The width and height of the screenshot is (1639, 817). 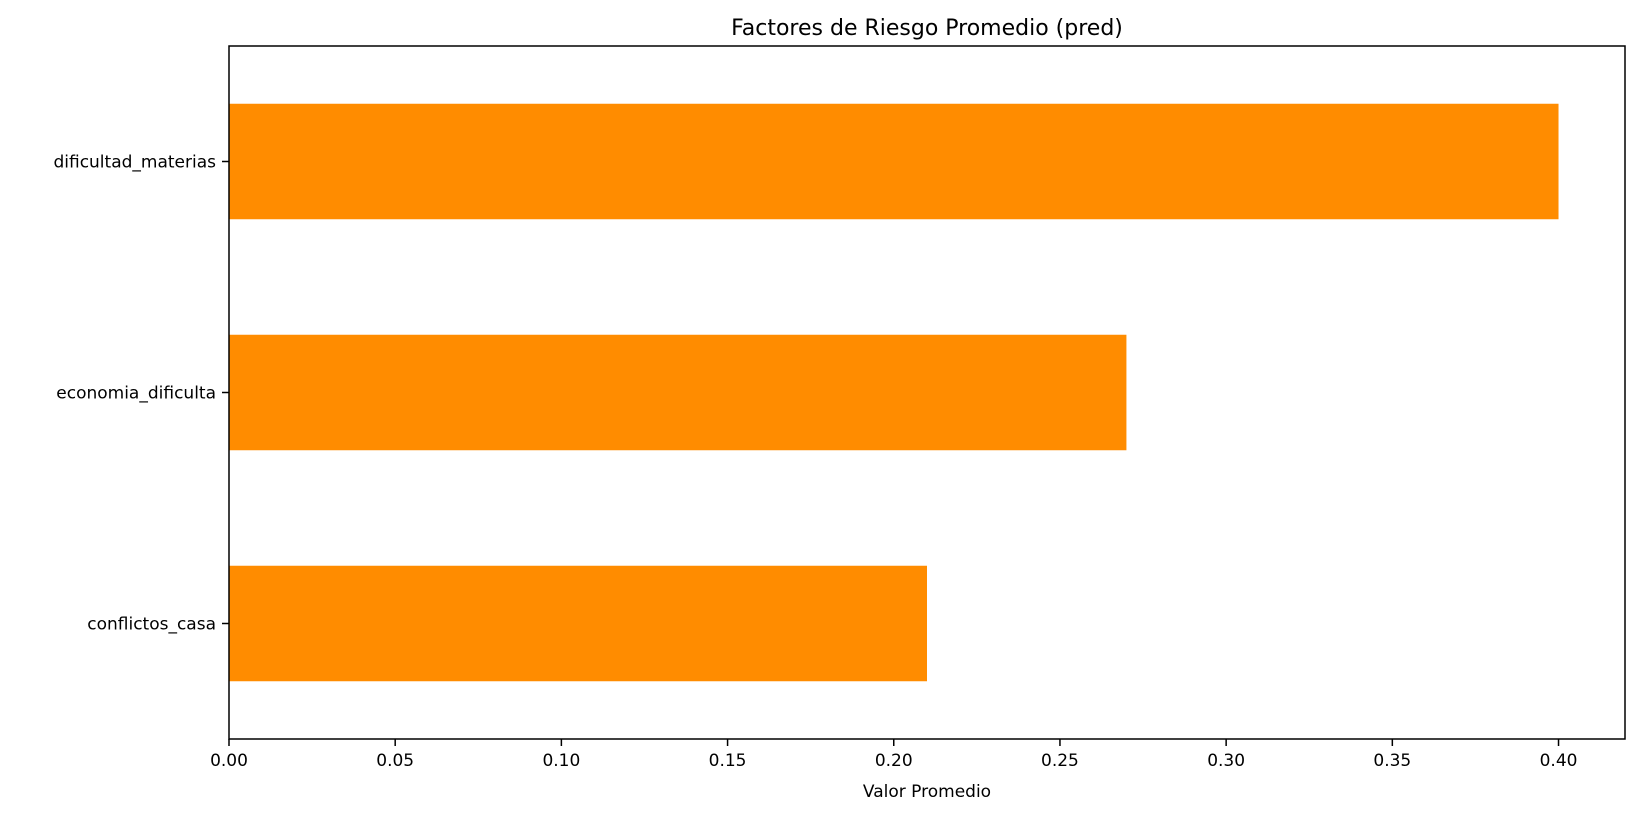 What do you see at coordinates (1060, 761) in the screenshot?
I see `x-tick-label: 0.25` at bounding box center [1060, 761].